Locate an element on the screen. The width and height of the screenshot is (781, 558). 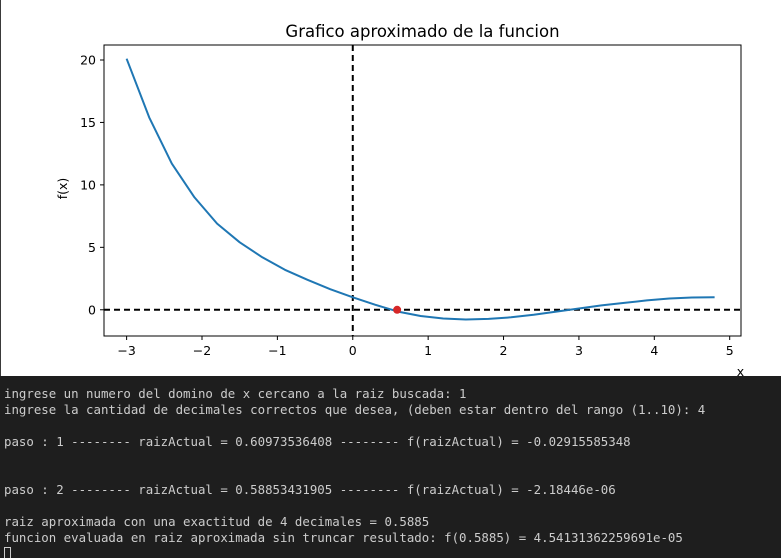
x-tick-label: 3 is located at coordinates (579, 350).